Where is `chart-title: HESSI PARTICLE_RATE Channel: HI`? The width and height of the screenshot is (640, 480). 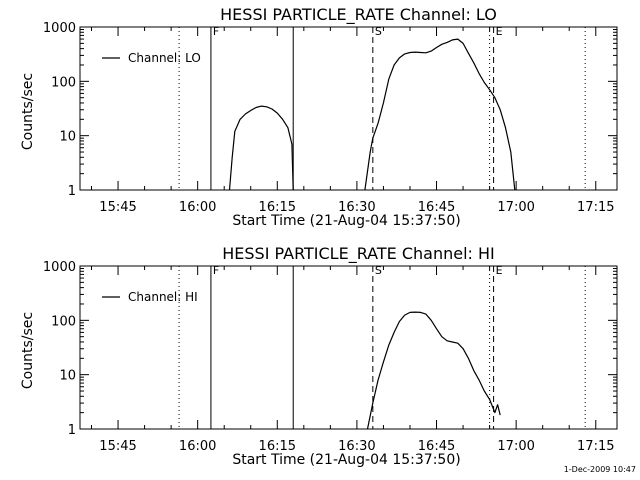 chart-title: HESSI PARTICLE_RATE Channel: HI is located at coordinates (358, 254).